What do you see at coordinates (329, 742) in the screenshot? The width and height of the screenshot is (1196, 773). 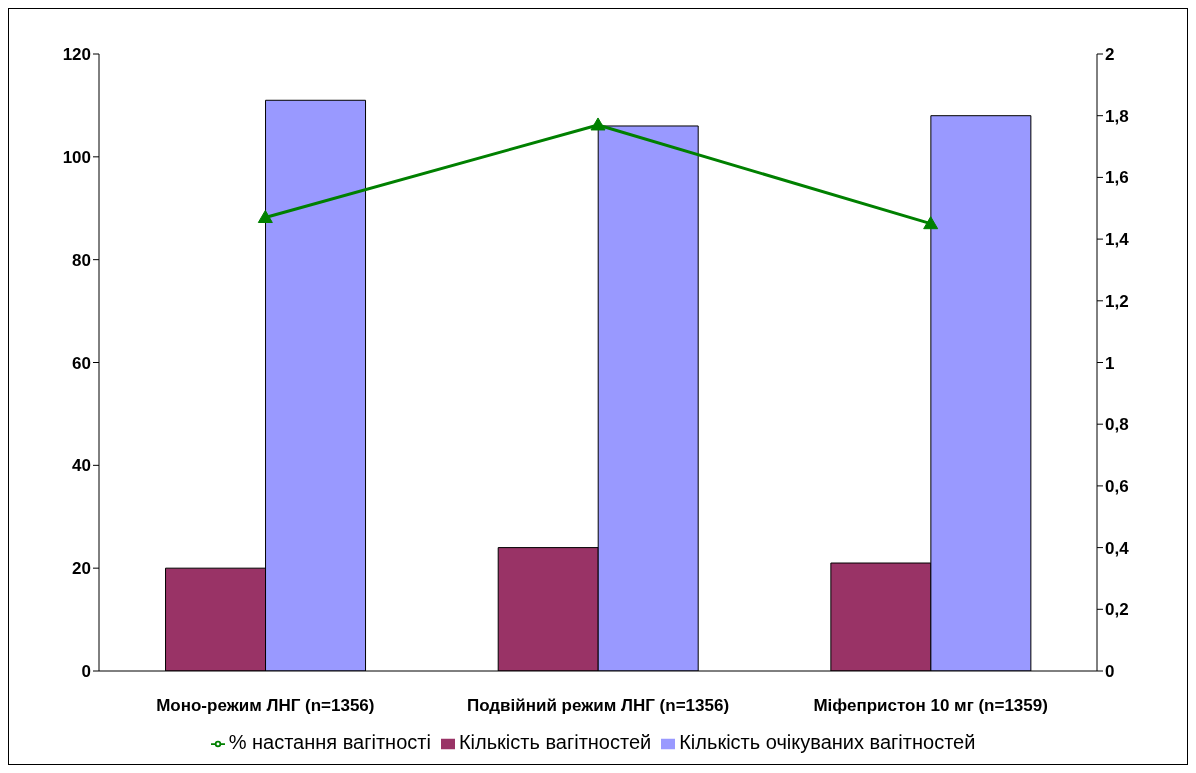 I see `legend-label: % настання вагітності` at bounding box center [329, 742].